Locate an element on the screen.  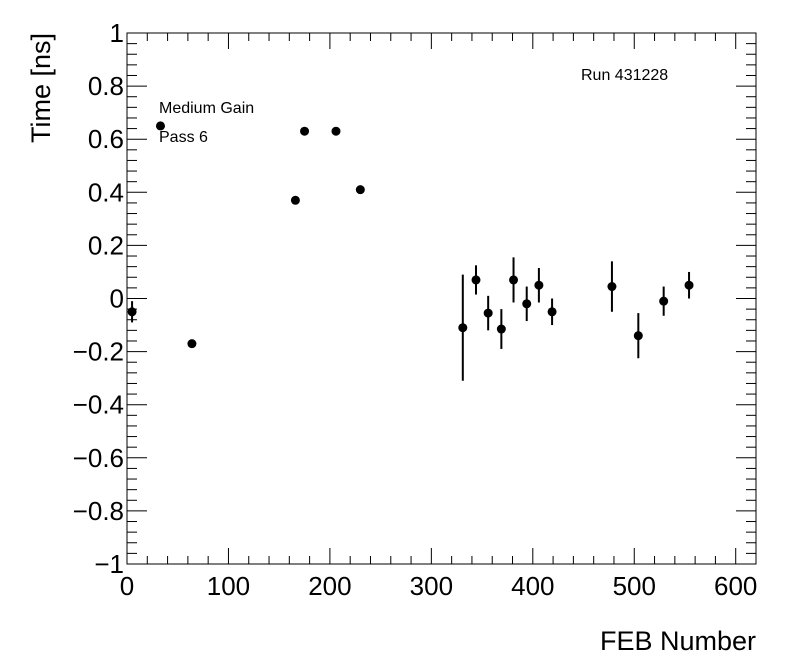
x-tick-label: 100 is located at coordinates (228, 586).